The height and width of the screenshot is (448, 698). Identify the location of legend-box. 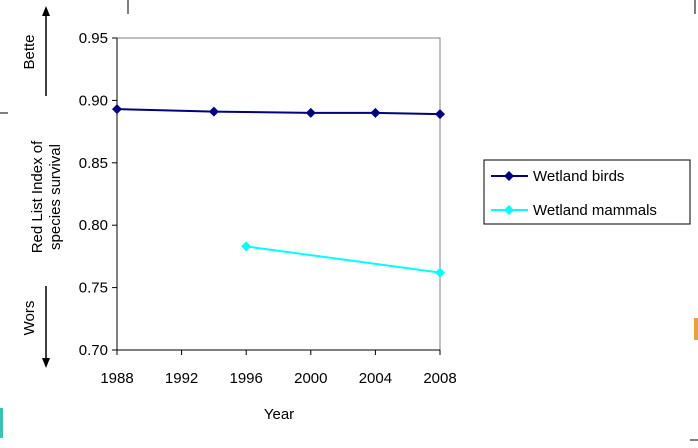
(587, 192).